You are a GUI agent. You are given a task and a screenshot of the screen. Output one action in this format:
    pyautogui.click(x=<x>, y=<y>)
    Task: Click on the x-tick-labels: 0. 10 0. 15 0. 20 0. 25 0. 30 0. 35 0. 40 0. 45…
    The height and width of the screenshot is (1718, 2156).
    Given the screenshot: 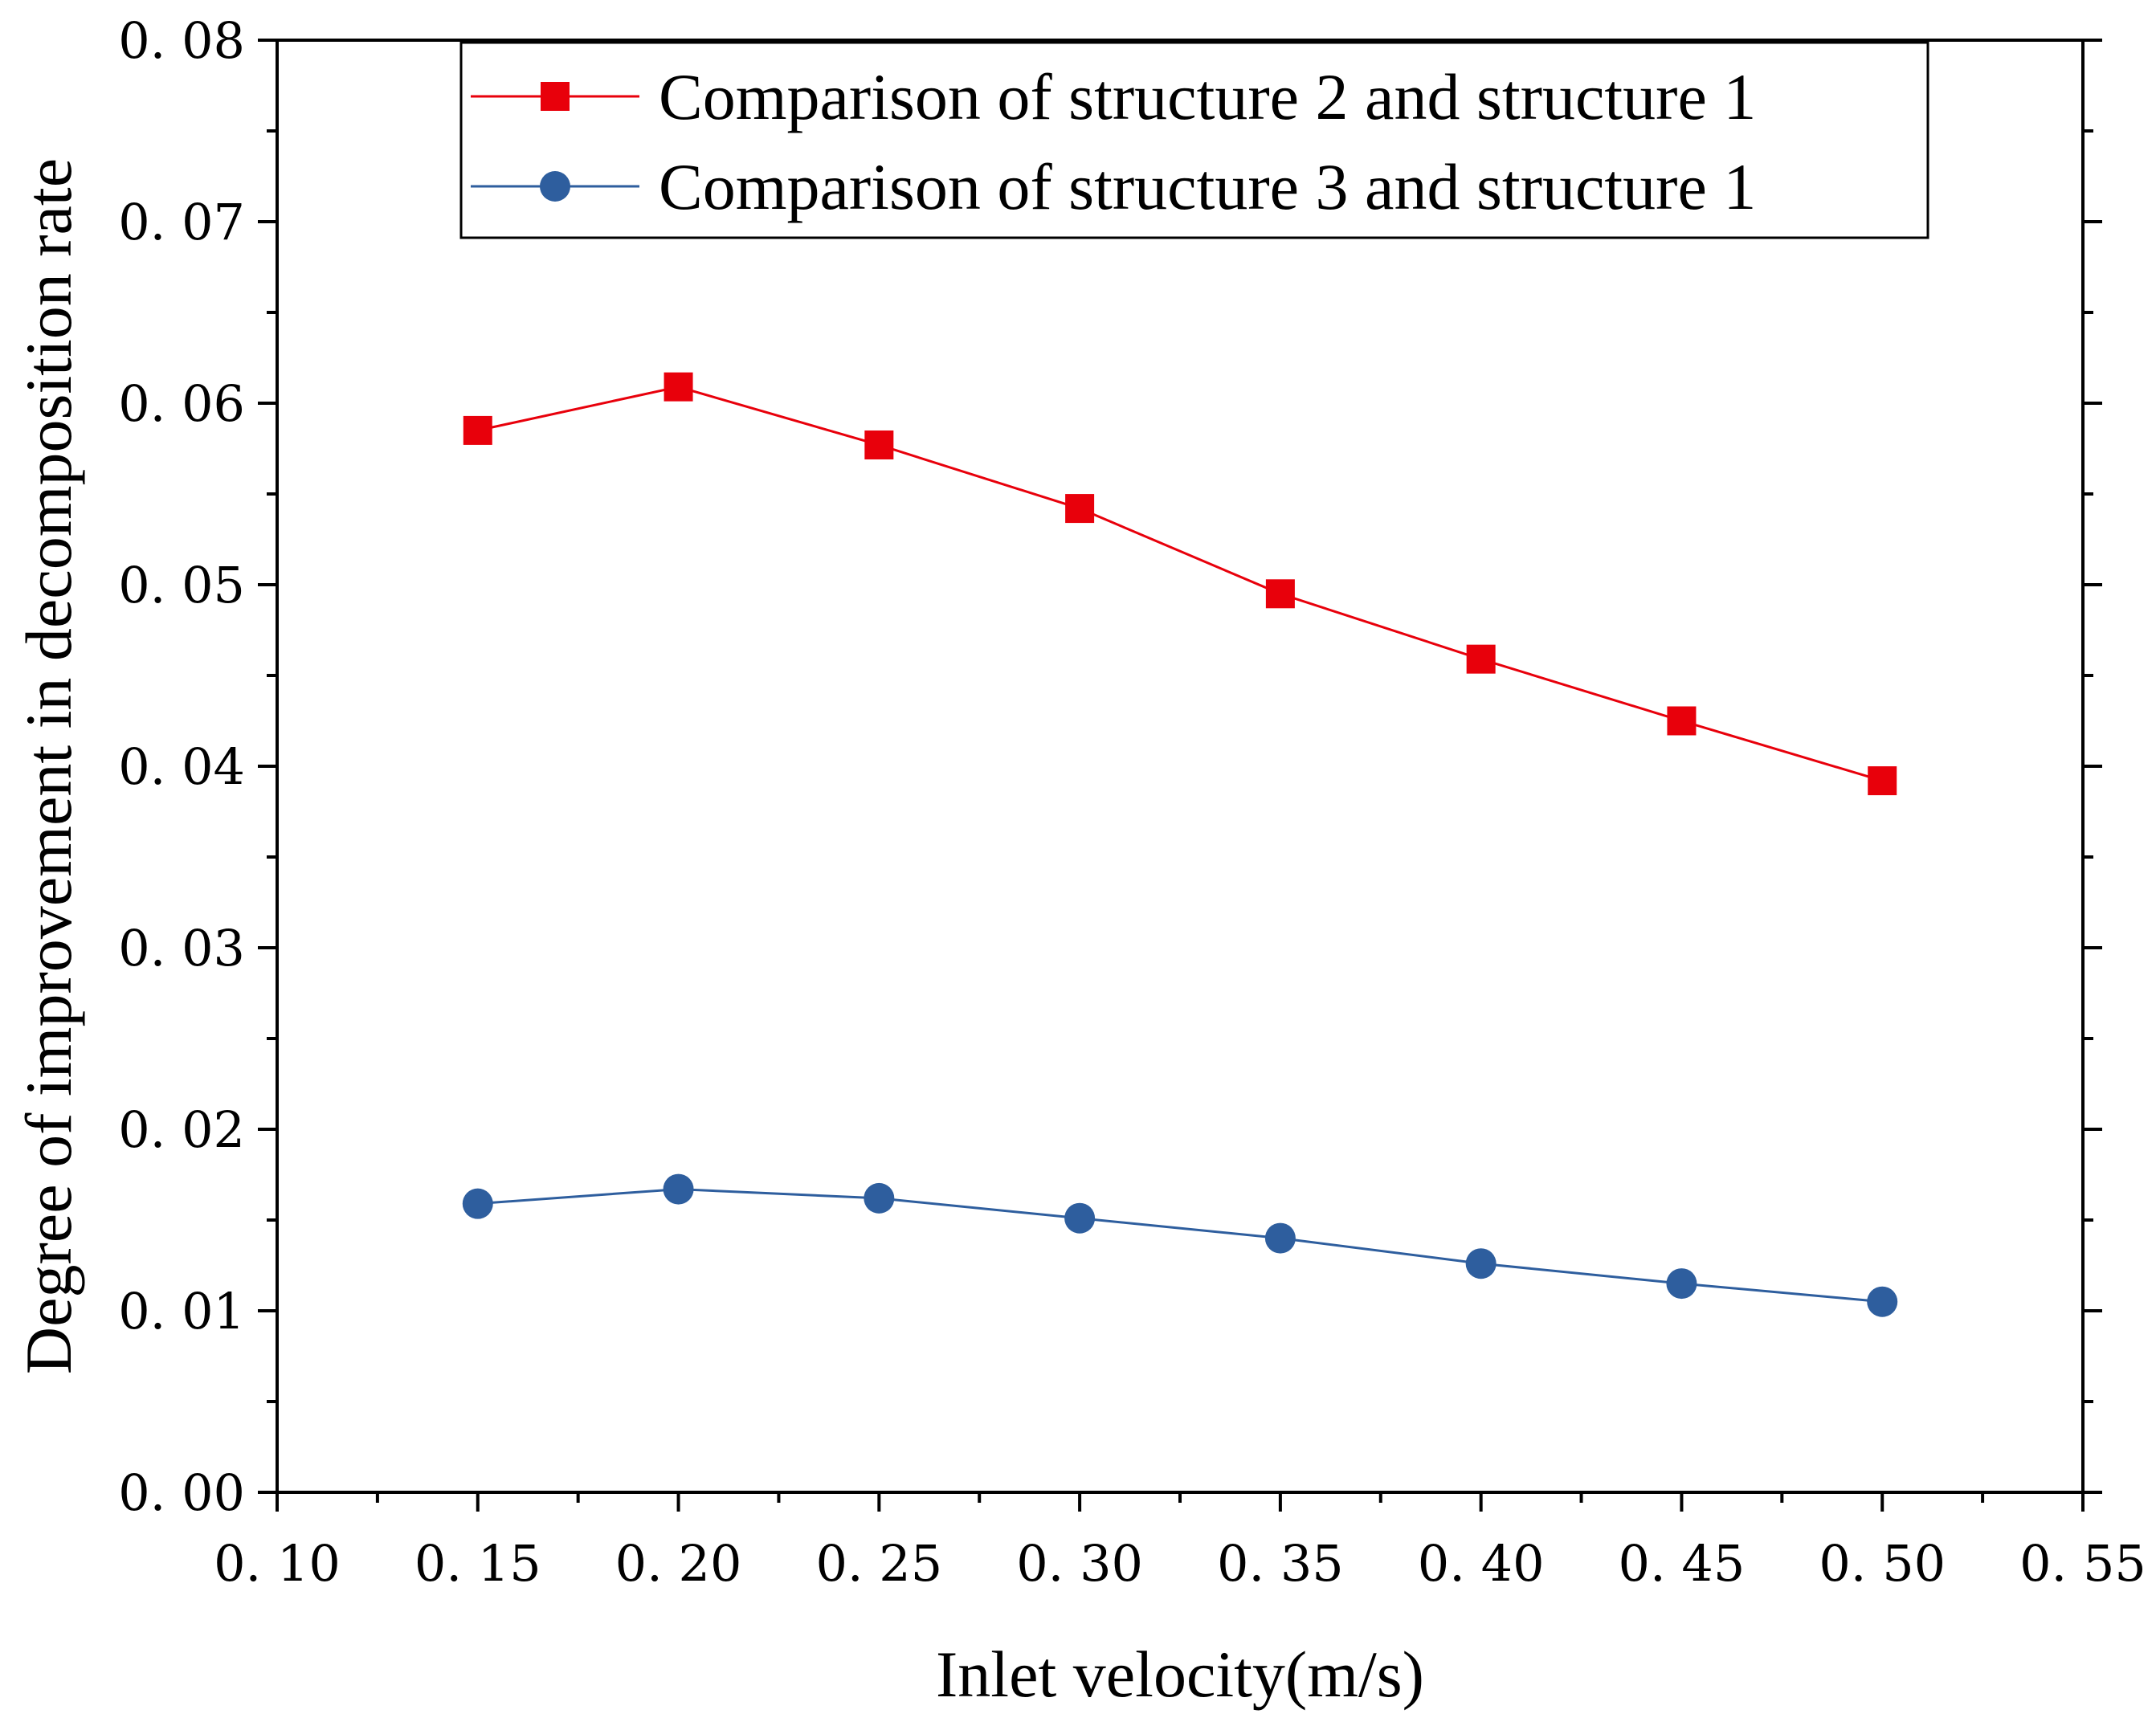 What is the action you would take?
    pyautogui.click(x=1180, y=1563)
    